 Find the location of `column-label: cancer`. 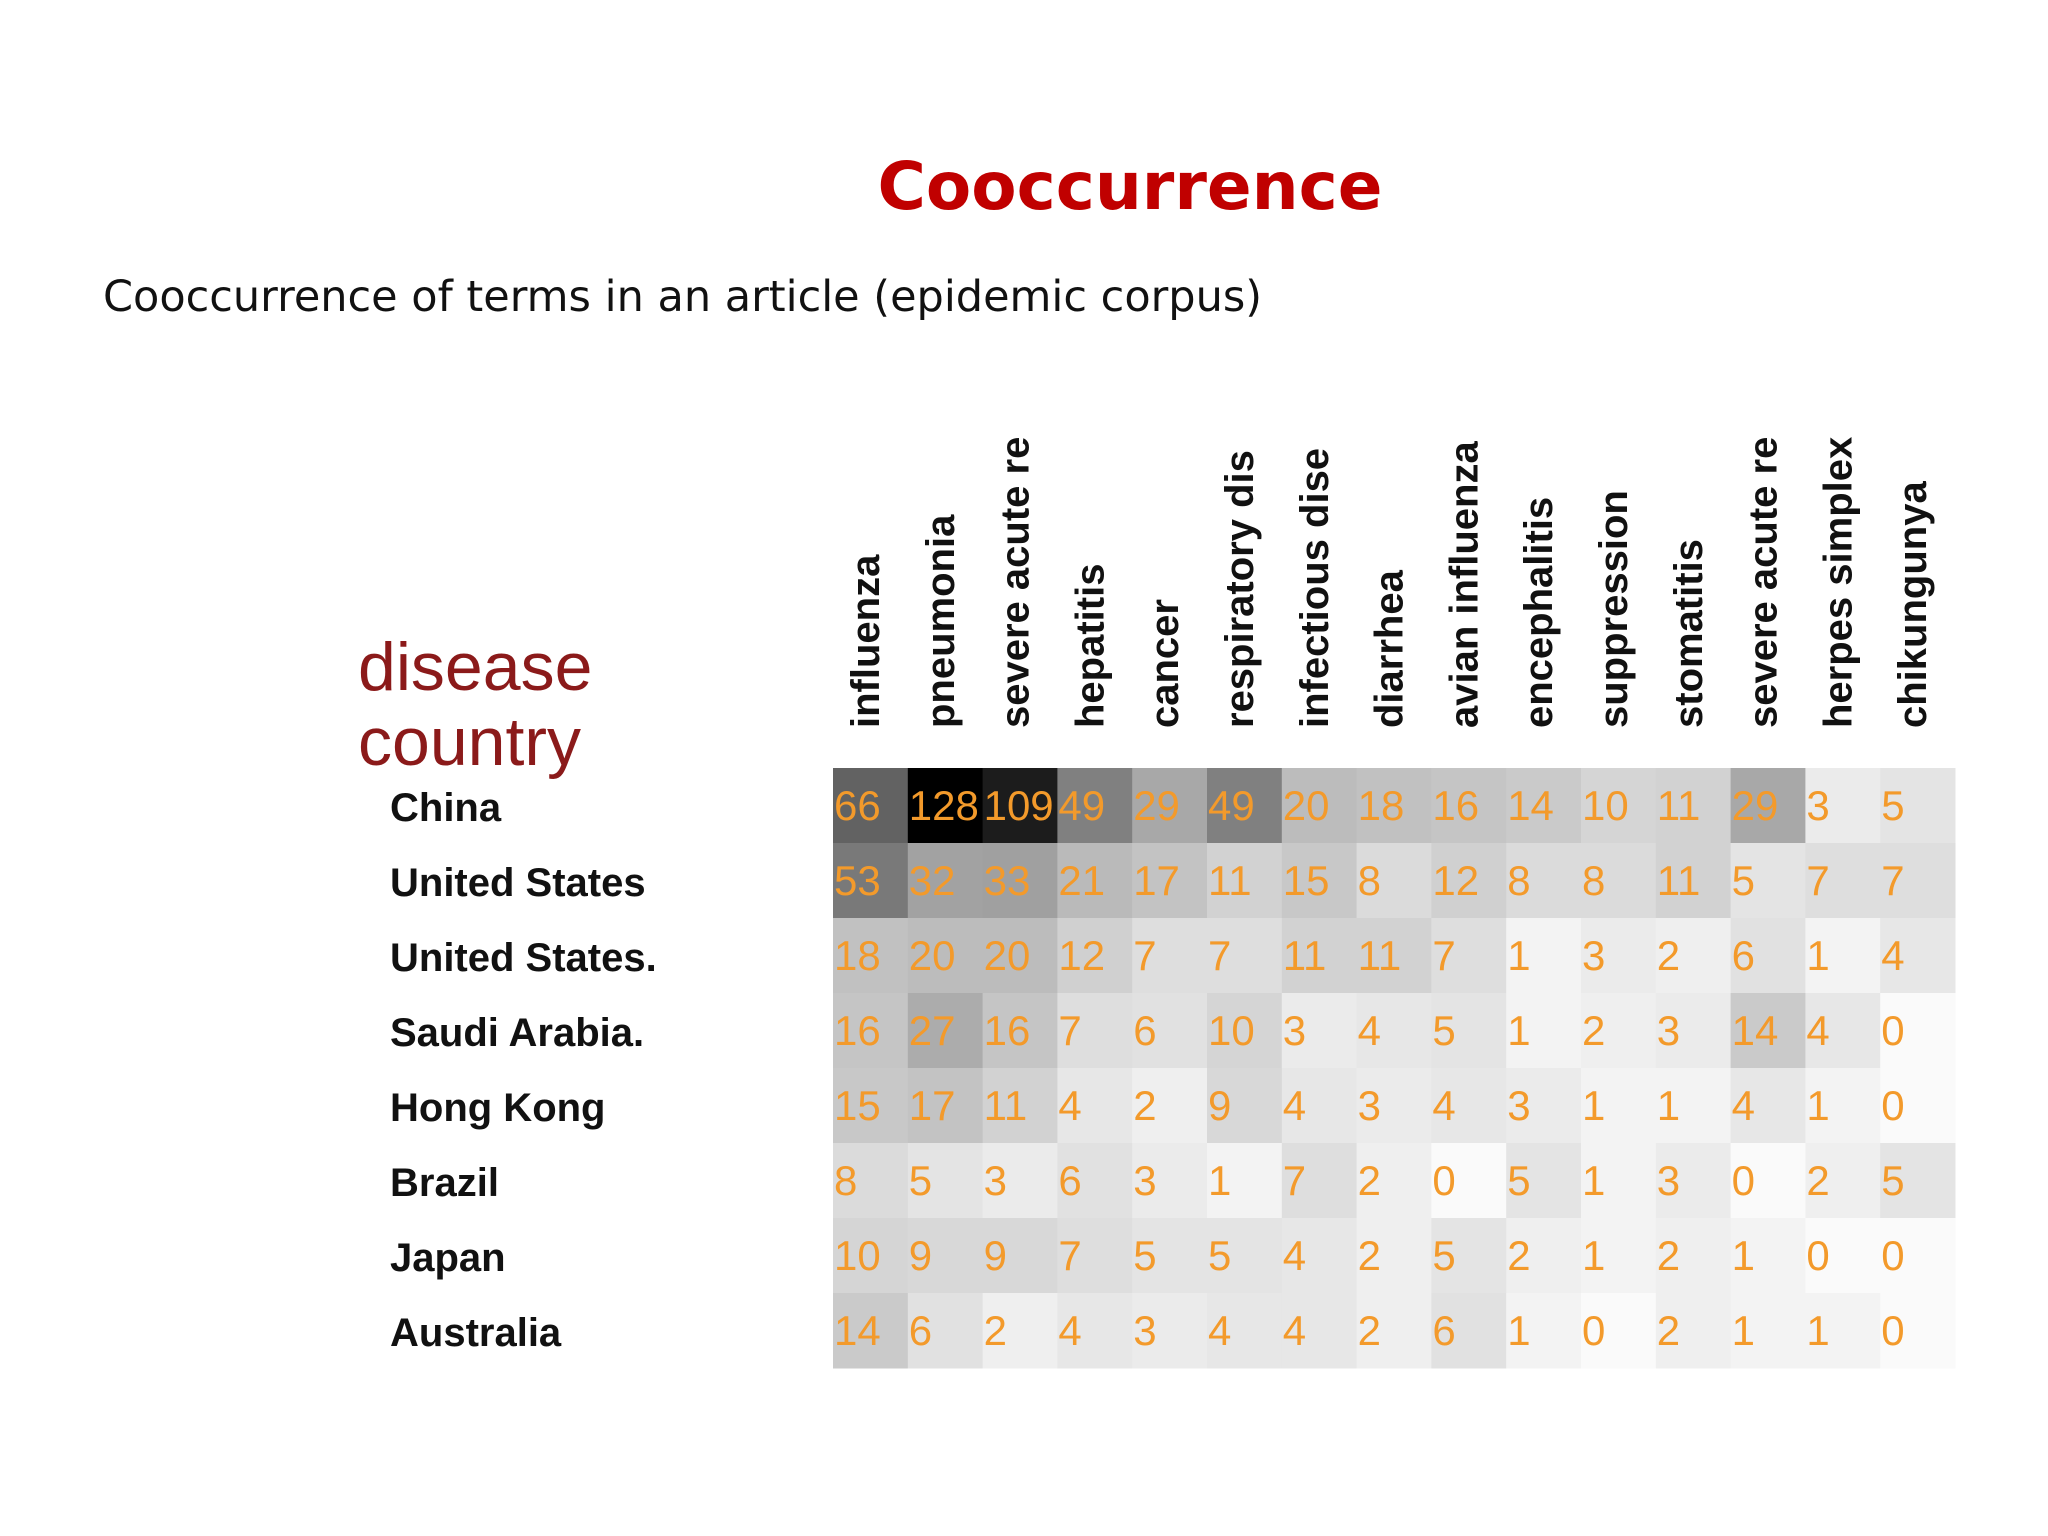

column-label: cancer is located at coordinates (1165, 663).